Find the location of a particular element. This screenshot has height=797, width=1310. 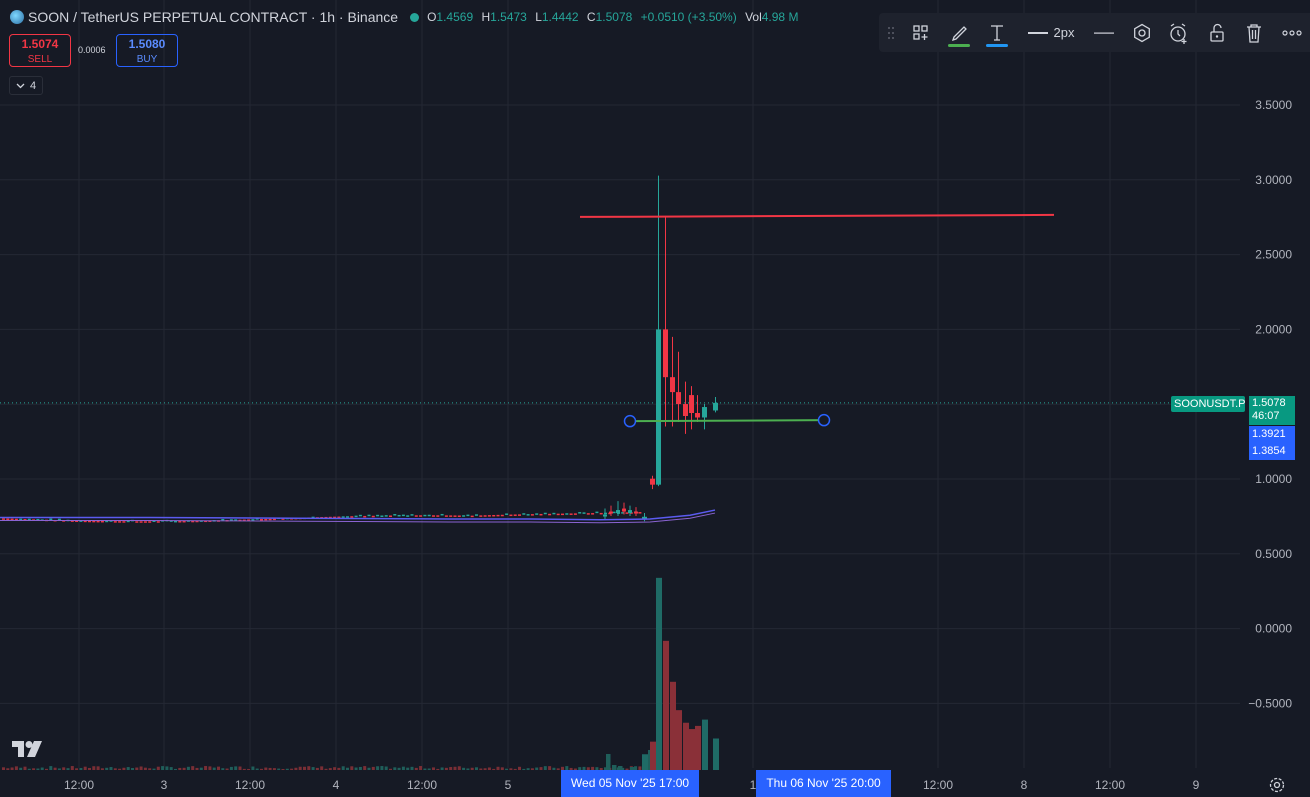

drawing-toolbar: 2px is located at coordinates (1094, 32).